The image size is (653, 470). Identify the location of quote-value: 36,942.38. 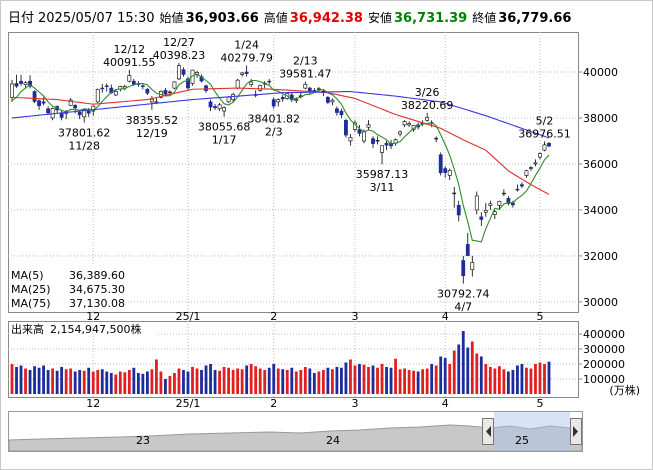
(326, 18).